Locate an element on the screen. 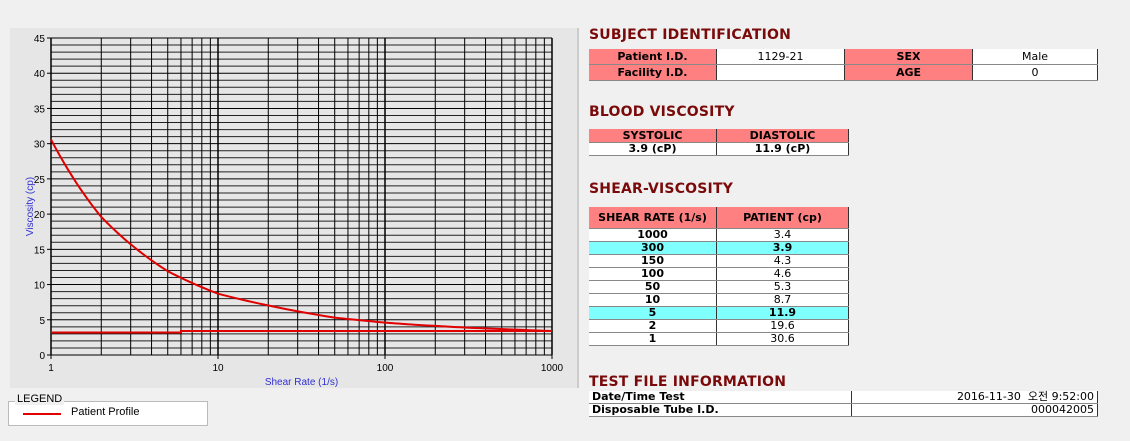 The height and width of the screenshot is (441, 1130). shear-row: 300 3.9 is located at coordinates (719, 248).